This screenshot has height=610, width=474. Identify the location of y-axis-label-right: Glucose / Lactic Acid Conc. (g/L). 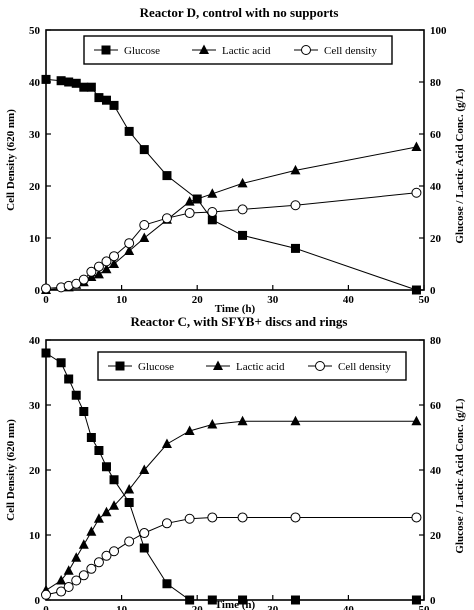
(460, 476).